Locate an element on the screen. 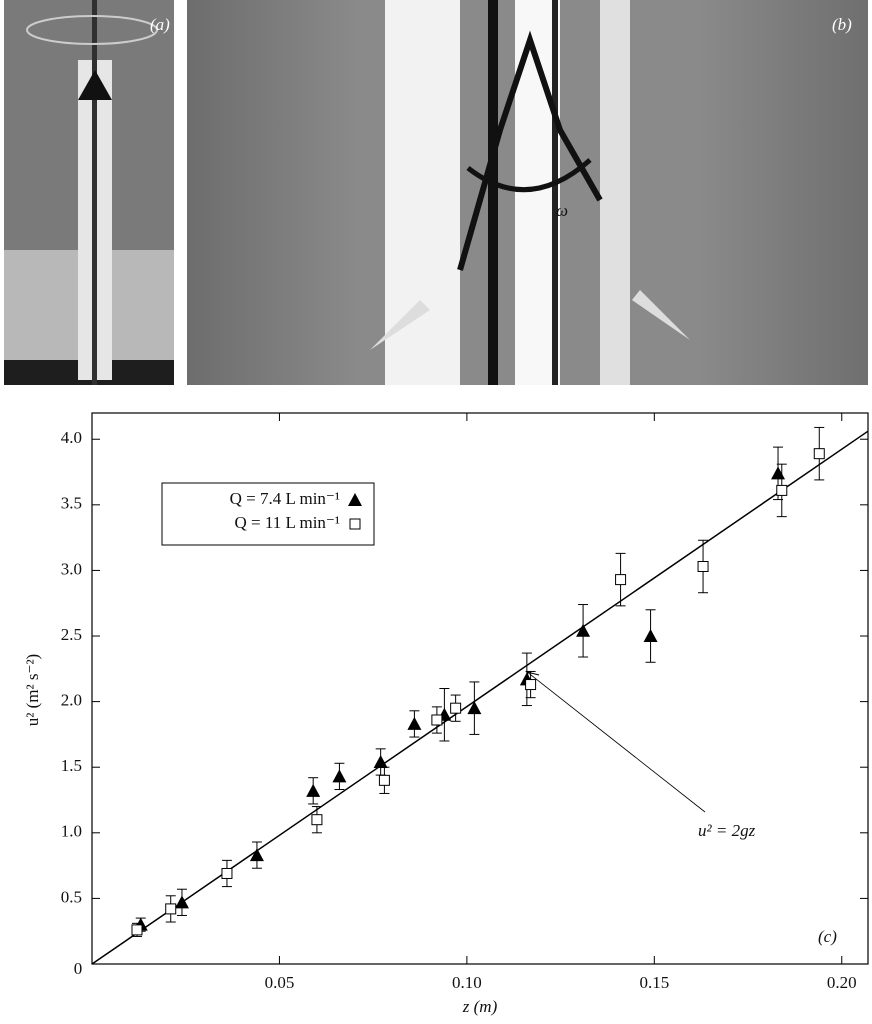 The image size is (872, 1024). panel-label: (a) is located at coordinates (160, 24).